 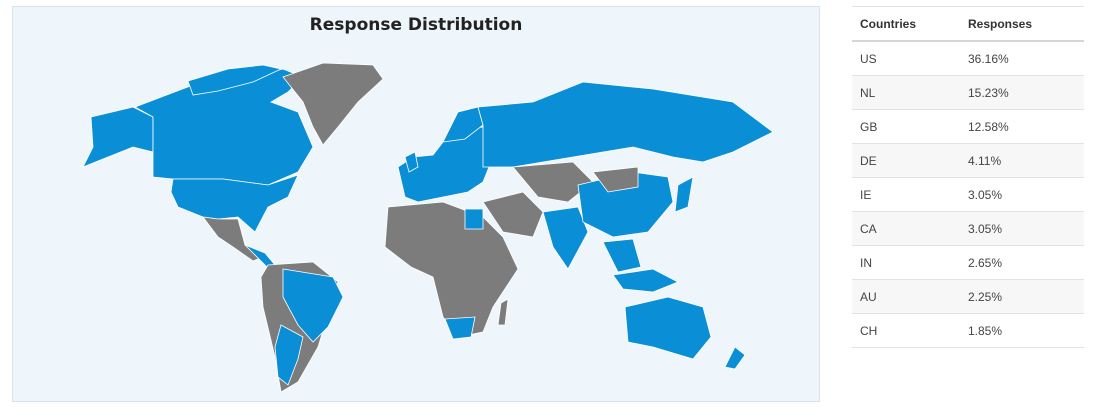 What do you see at coordinates (1025, 262) in the screenshot?
I see `responses-cell: 2.65%` at bounding box center [1025, 262].